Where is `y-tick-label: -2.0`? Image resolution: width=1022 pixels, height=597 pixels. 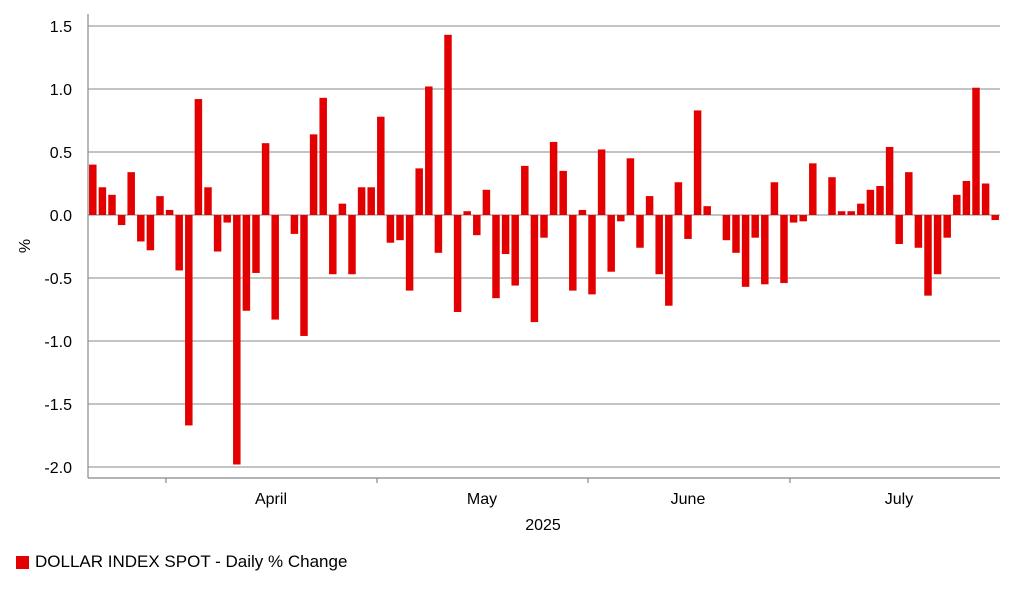
y-tick-label: -2.0 is located at coordinates (58, 468).